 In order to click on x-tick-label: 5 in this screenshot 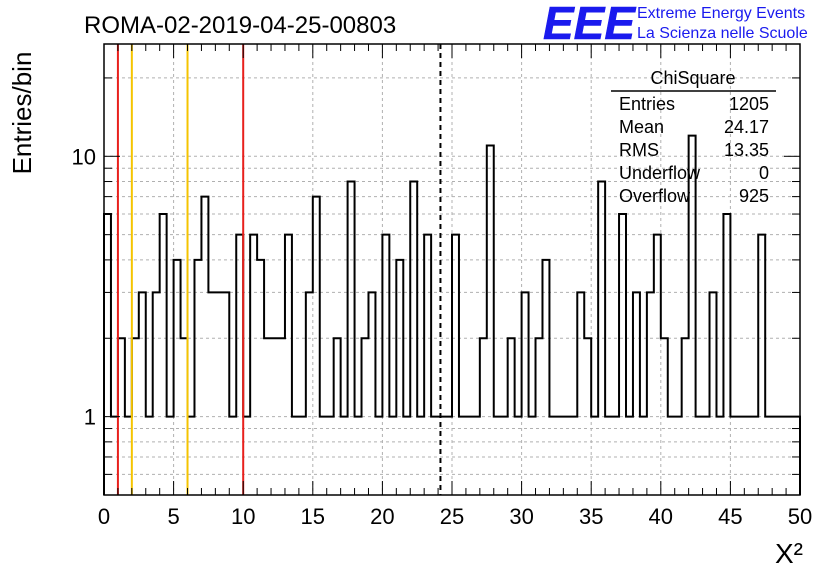, I will do `click(173, 516)`.